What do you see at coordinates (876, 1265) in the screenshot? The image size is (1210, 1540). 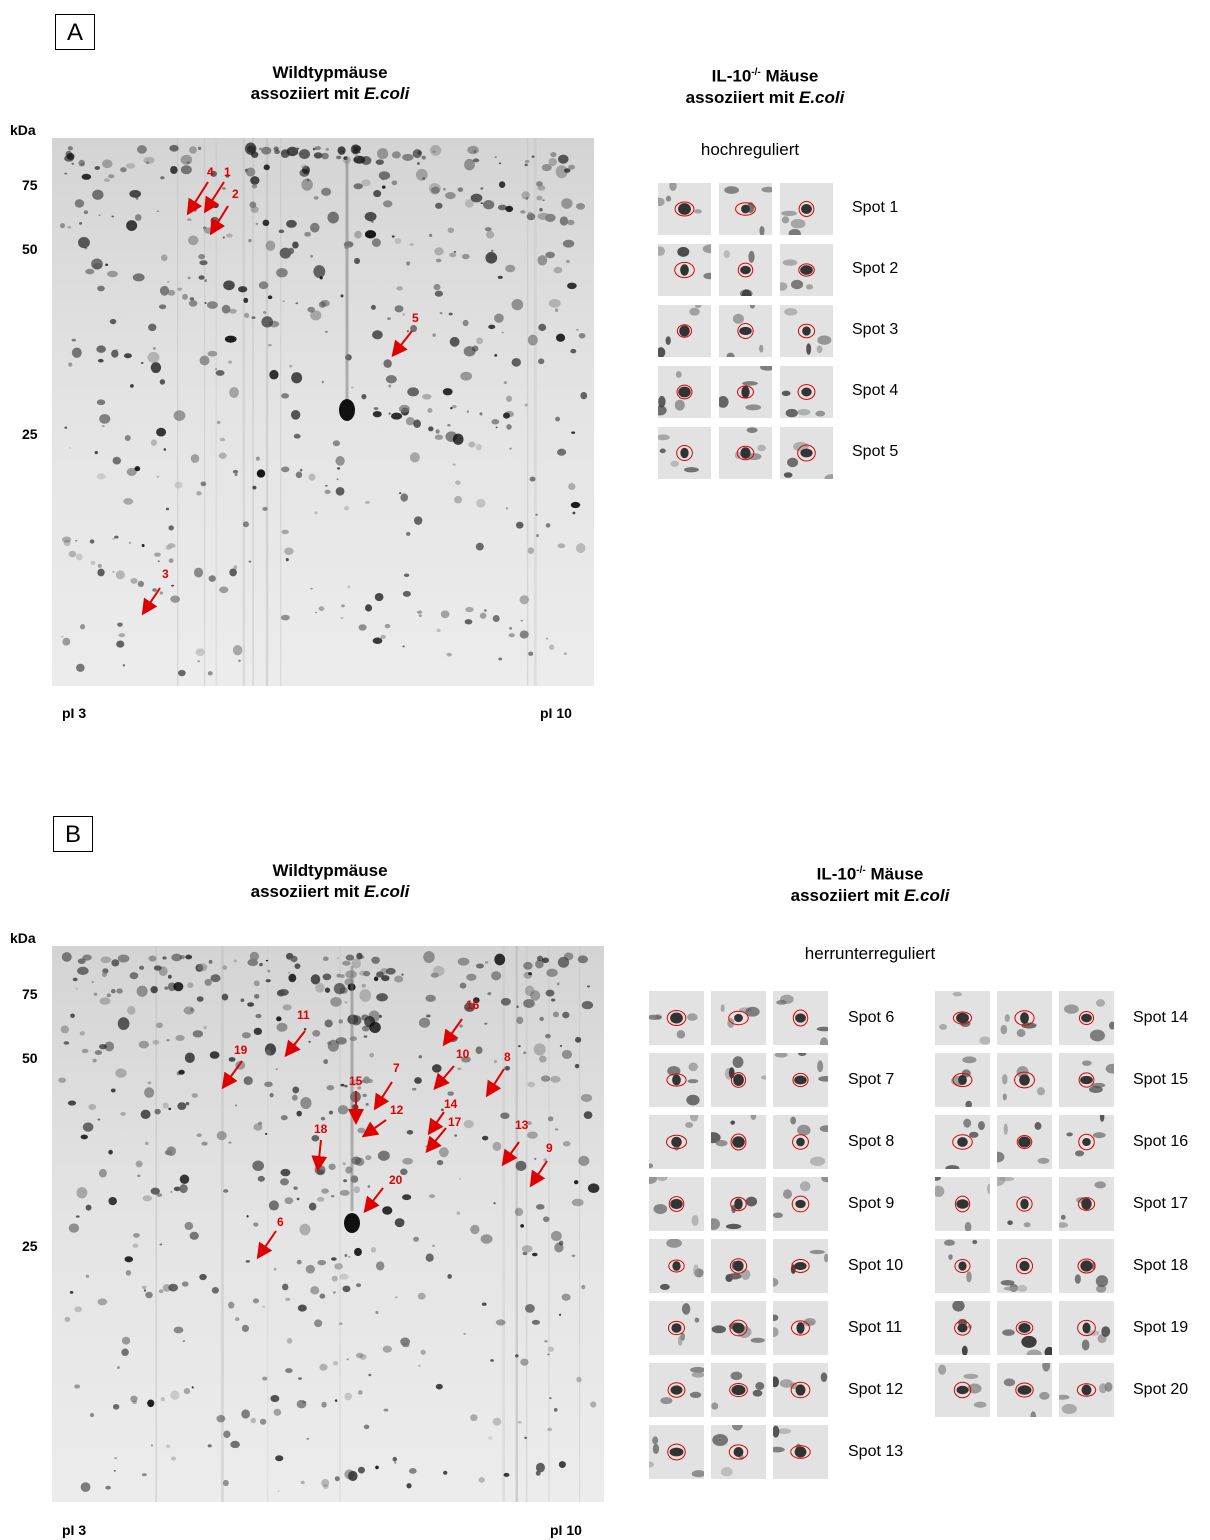 I see `spot-label: Spot 10` at bounding box center [876, 1265].